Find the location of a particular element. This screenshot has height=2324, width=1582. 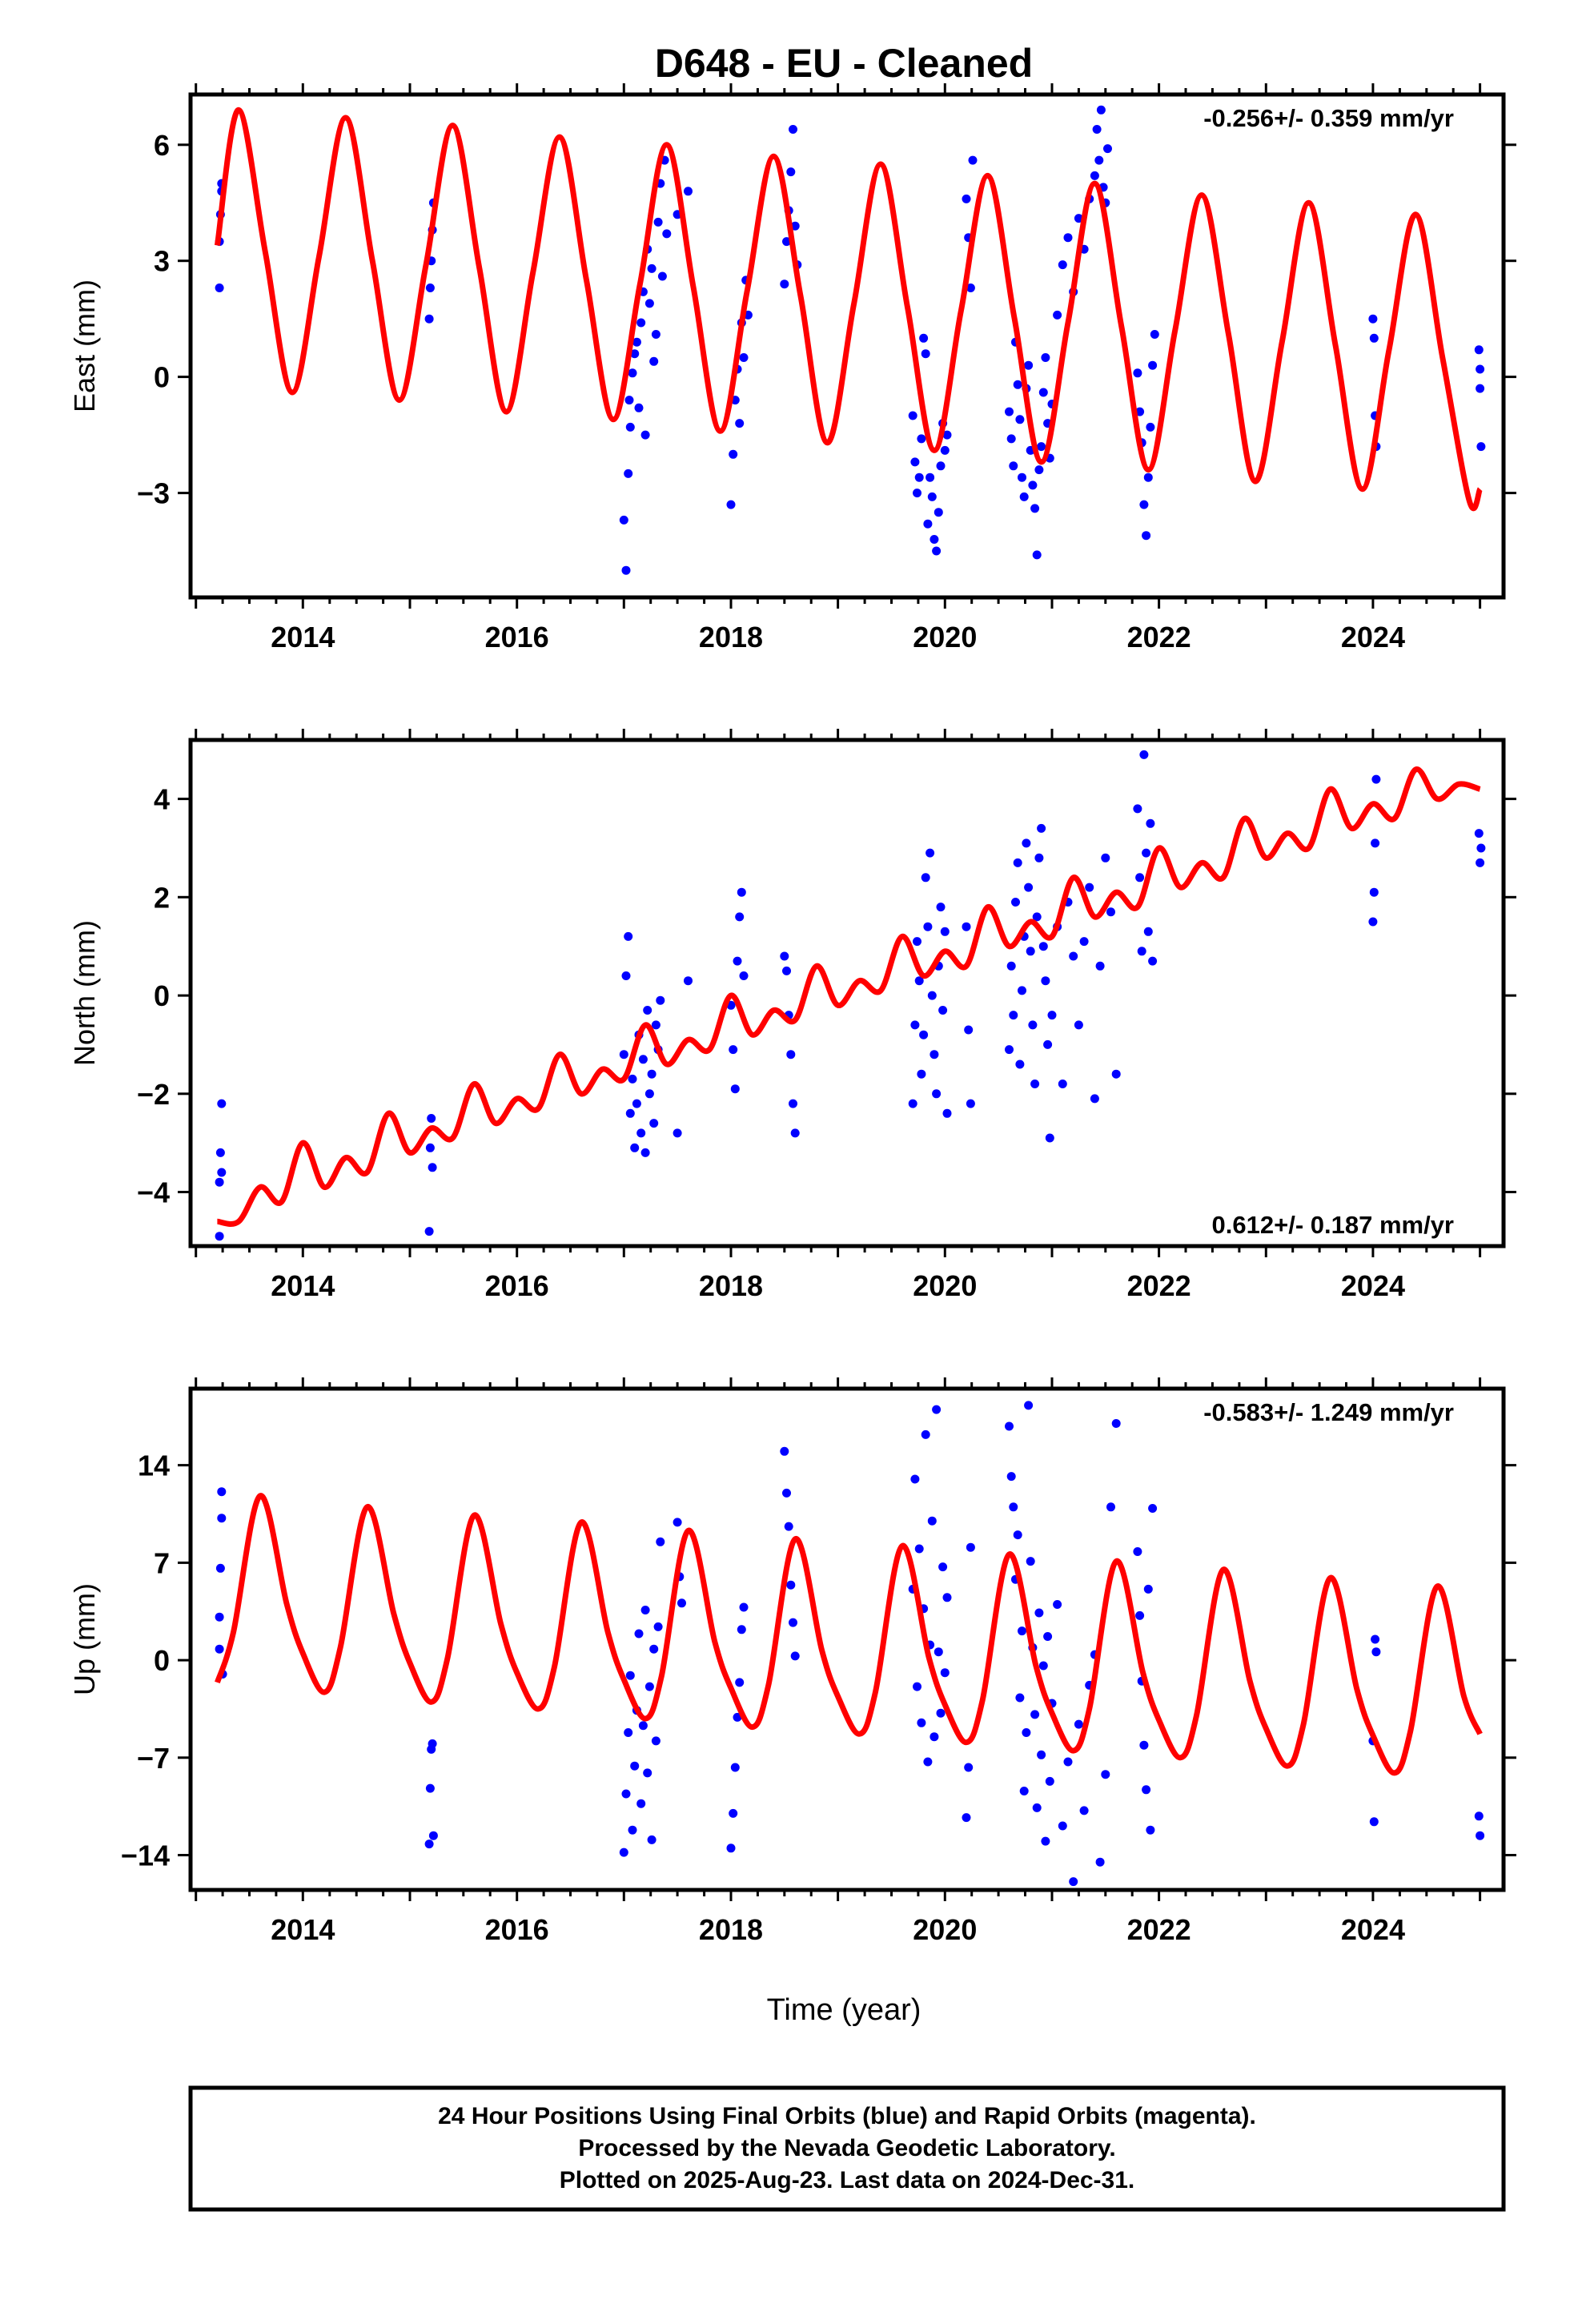

x-tick-label: 2020 is located at coordinates (945, 1285).